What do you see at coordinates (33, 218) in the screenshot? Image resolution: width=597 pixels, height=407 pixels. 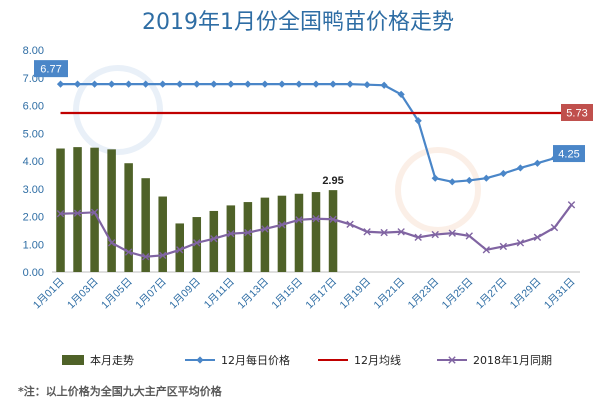 I see `y-tick-label: 2.00` at bounding box center [33, 218].